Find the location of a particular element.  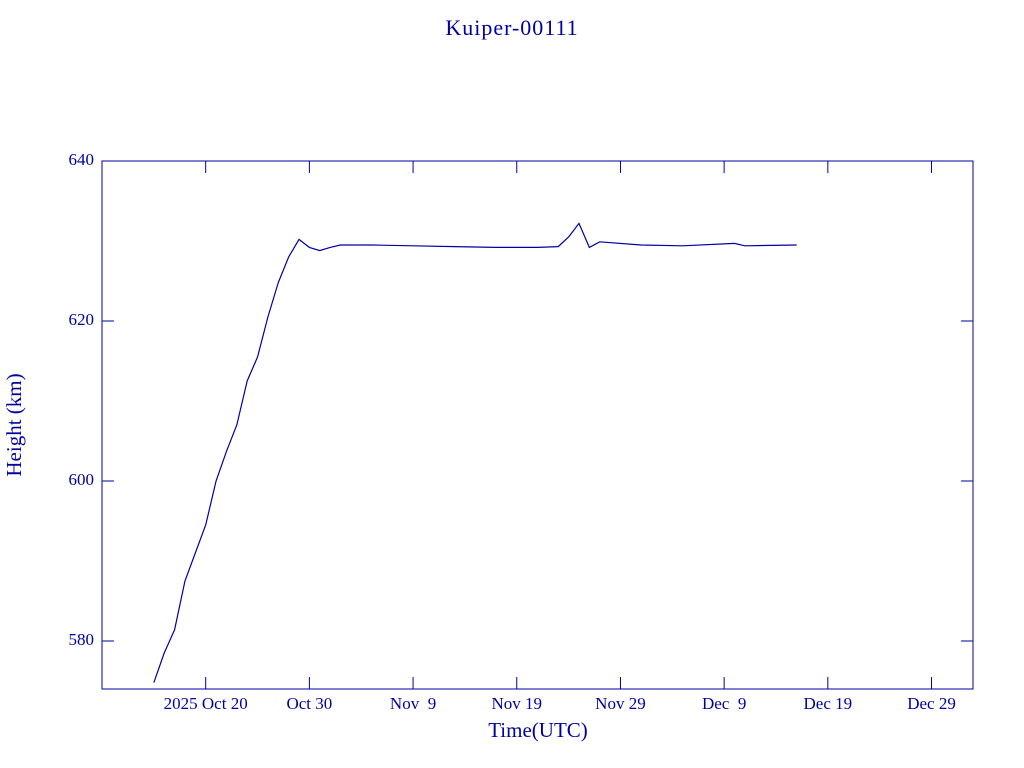

x-tick-label: 2025 Oct 20 is located at coordinates (206, 703).